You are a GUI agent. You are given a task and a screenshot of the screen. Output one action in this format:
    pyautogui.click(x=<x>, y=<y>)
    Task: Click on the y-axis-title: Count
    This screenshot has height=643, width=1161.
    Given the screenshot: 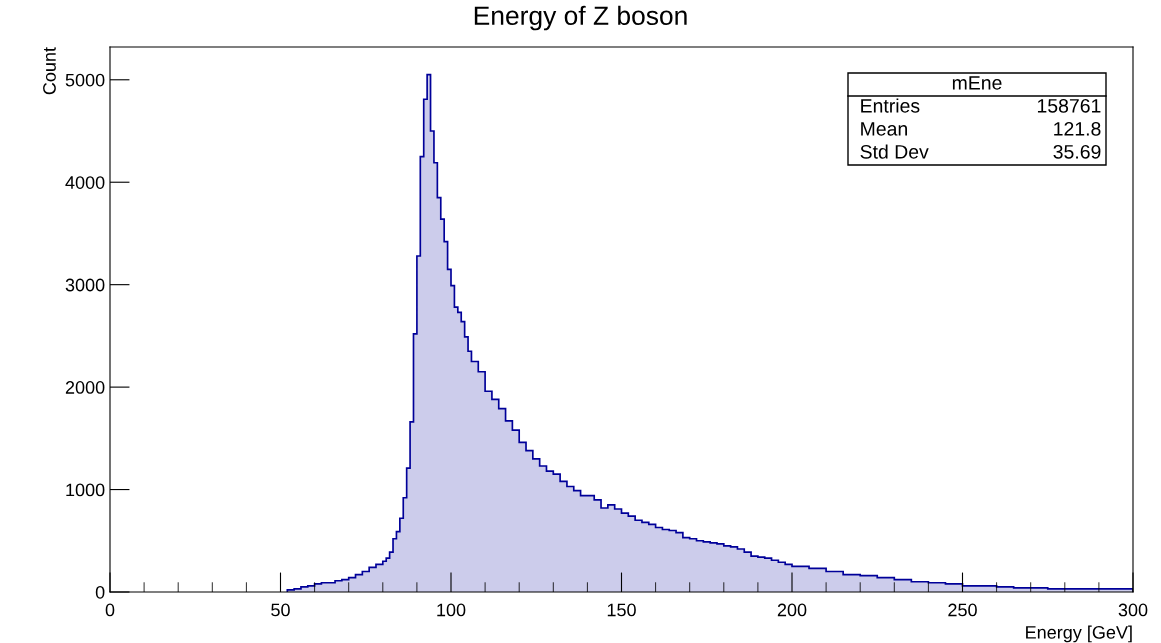 What is the action you would take?
    pyautogui.click(x=49, y=71)
    